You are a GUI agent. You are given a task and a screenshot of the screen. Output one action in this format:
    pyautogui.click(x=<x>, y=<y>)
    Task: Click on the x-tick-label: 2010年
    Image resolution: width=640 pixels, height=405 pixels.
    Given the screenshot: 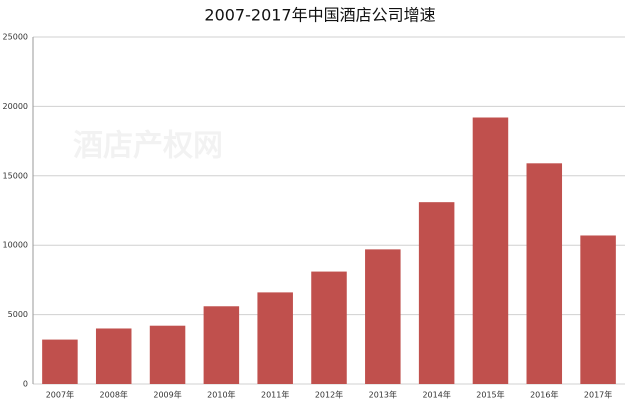 What is the action you would take?
    pyautogui.click(x=221, y=395)
    